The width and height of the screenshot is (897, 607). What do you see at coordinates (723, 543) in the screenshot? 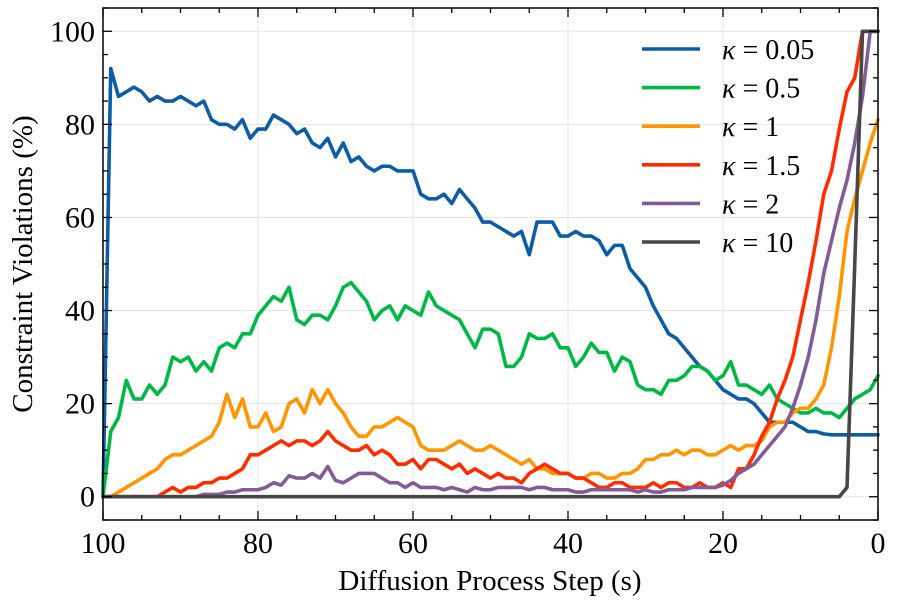
I see `x-tick-label: 20` at bounding box center [723, 543].